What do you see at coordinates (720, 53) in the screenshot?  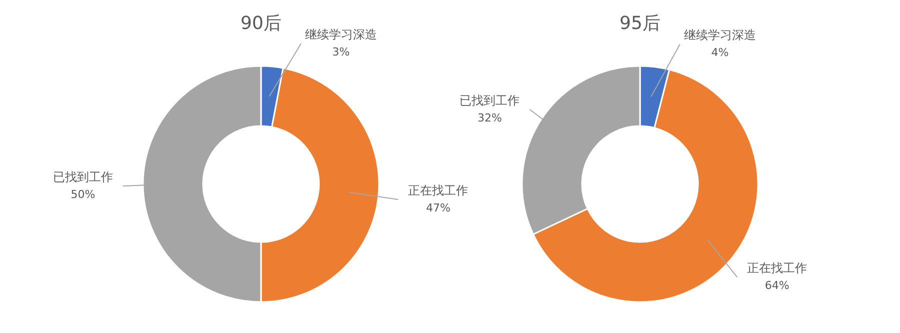 I see `data-label: 4%` at bounding box center [720, 53].